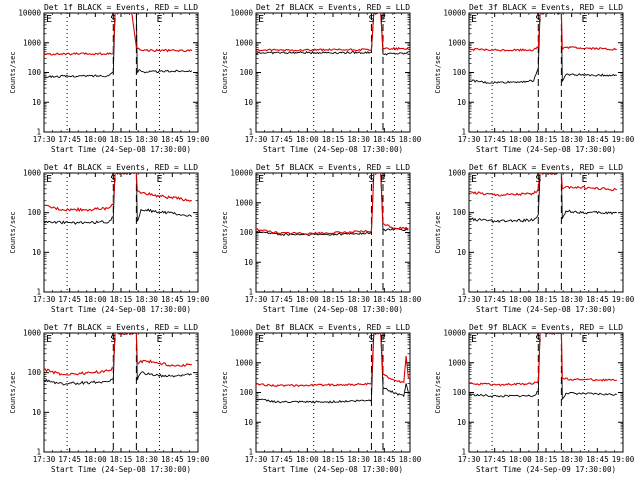 This screenshot has width=640, height=484. I want to click on chart-title: Det 5f BLACK = Events, RED = LLD, so click(333, 167).